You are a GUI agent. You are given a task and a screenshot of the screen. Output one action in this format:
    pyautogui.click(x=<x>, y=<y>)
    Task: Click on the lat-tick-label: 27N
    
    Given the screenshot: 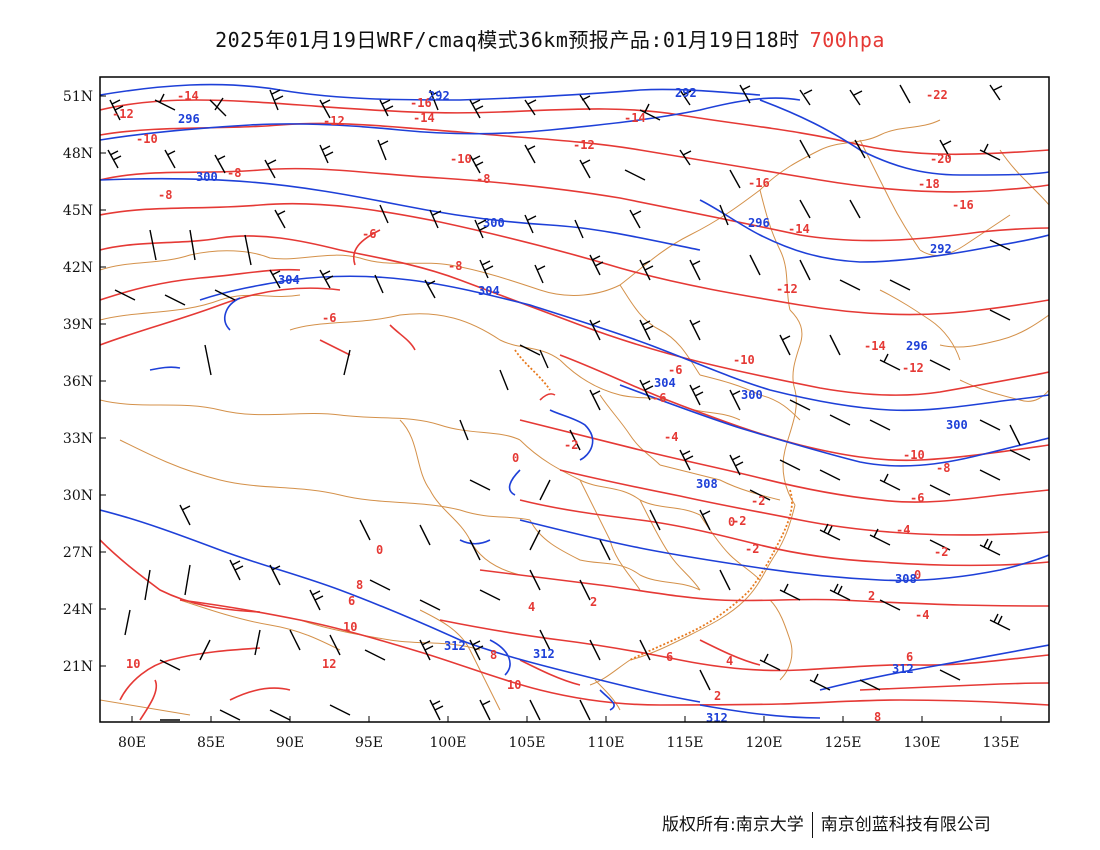 What is the action you would take?
    pyautogui.click(x=78, y=553)
    